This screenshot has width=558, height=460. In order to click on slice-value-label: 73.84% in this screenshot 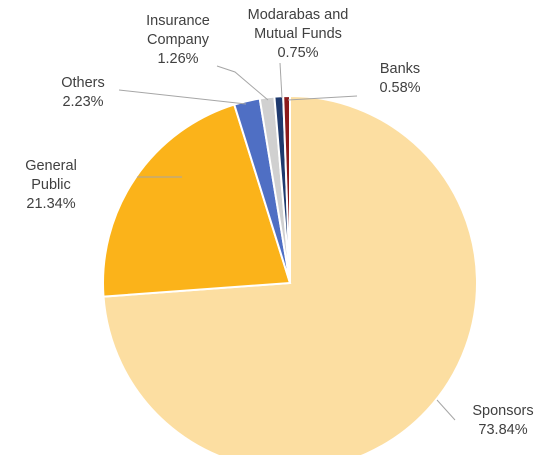, I will do `click(502, 430)`.